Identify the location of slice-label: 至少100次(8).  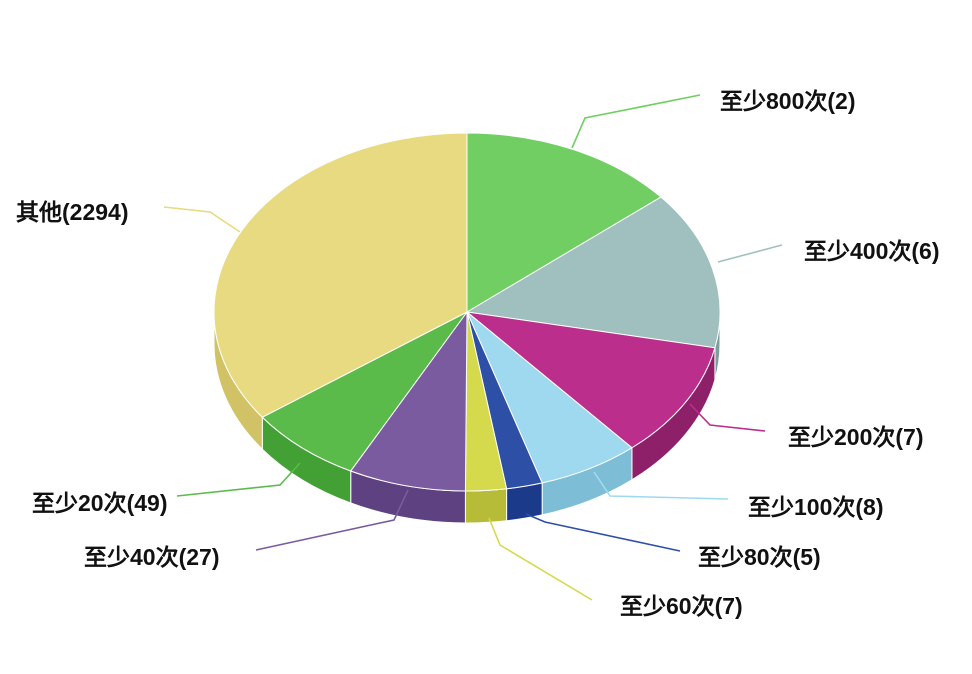
(815, 507).